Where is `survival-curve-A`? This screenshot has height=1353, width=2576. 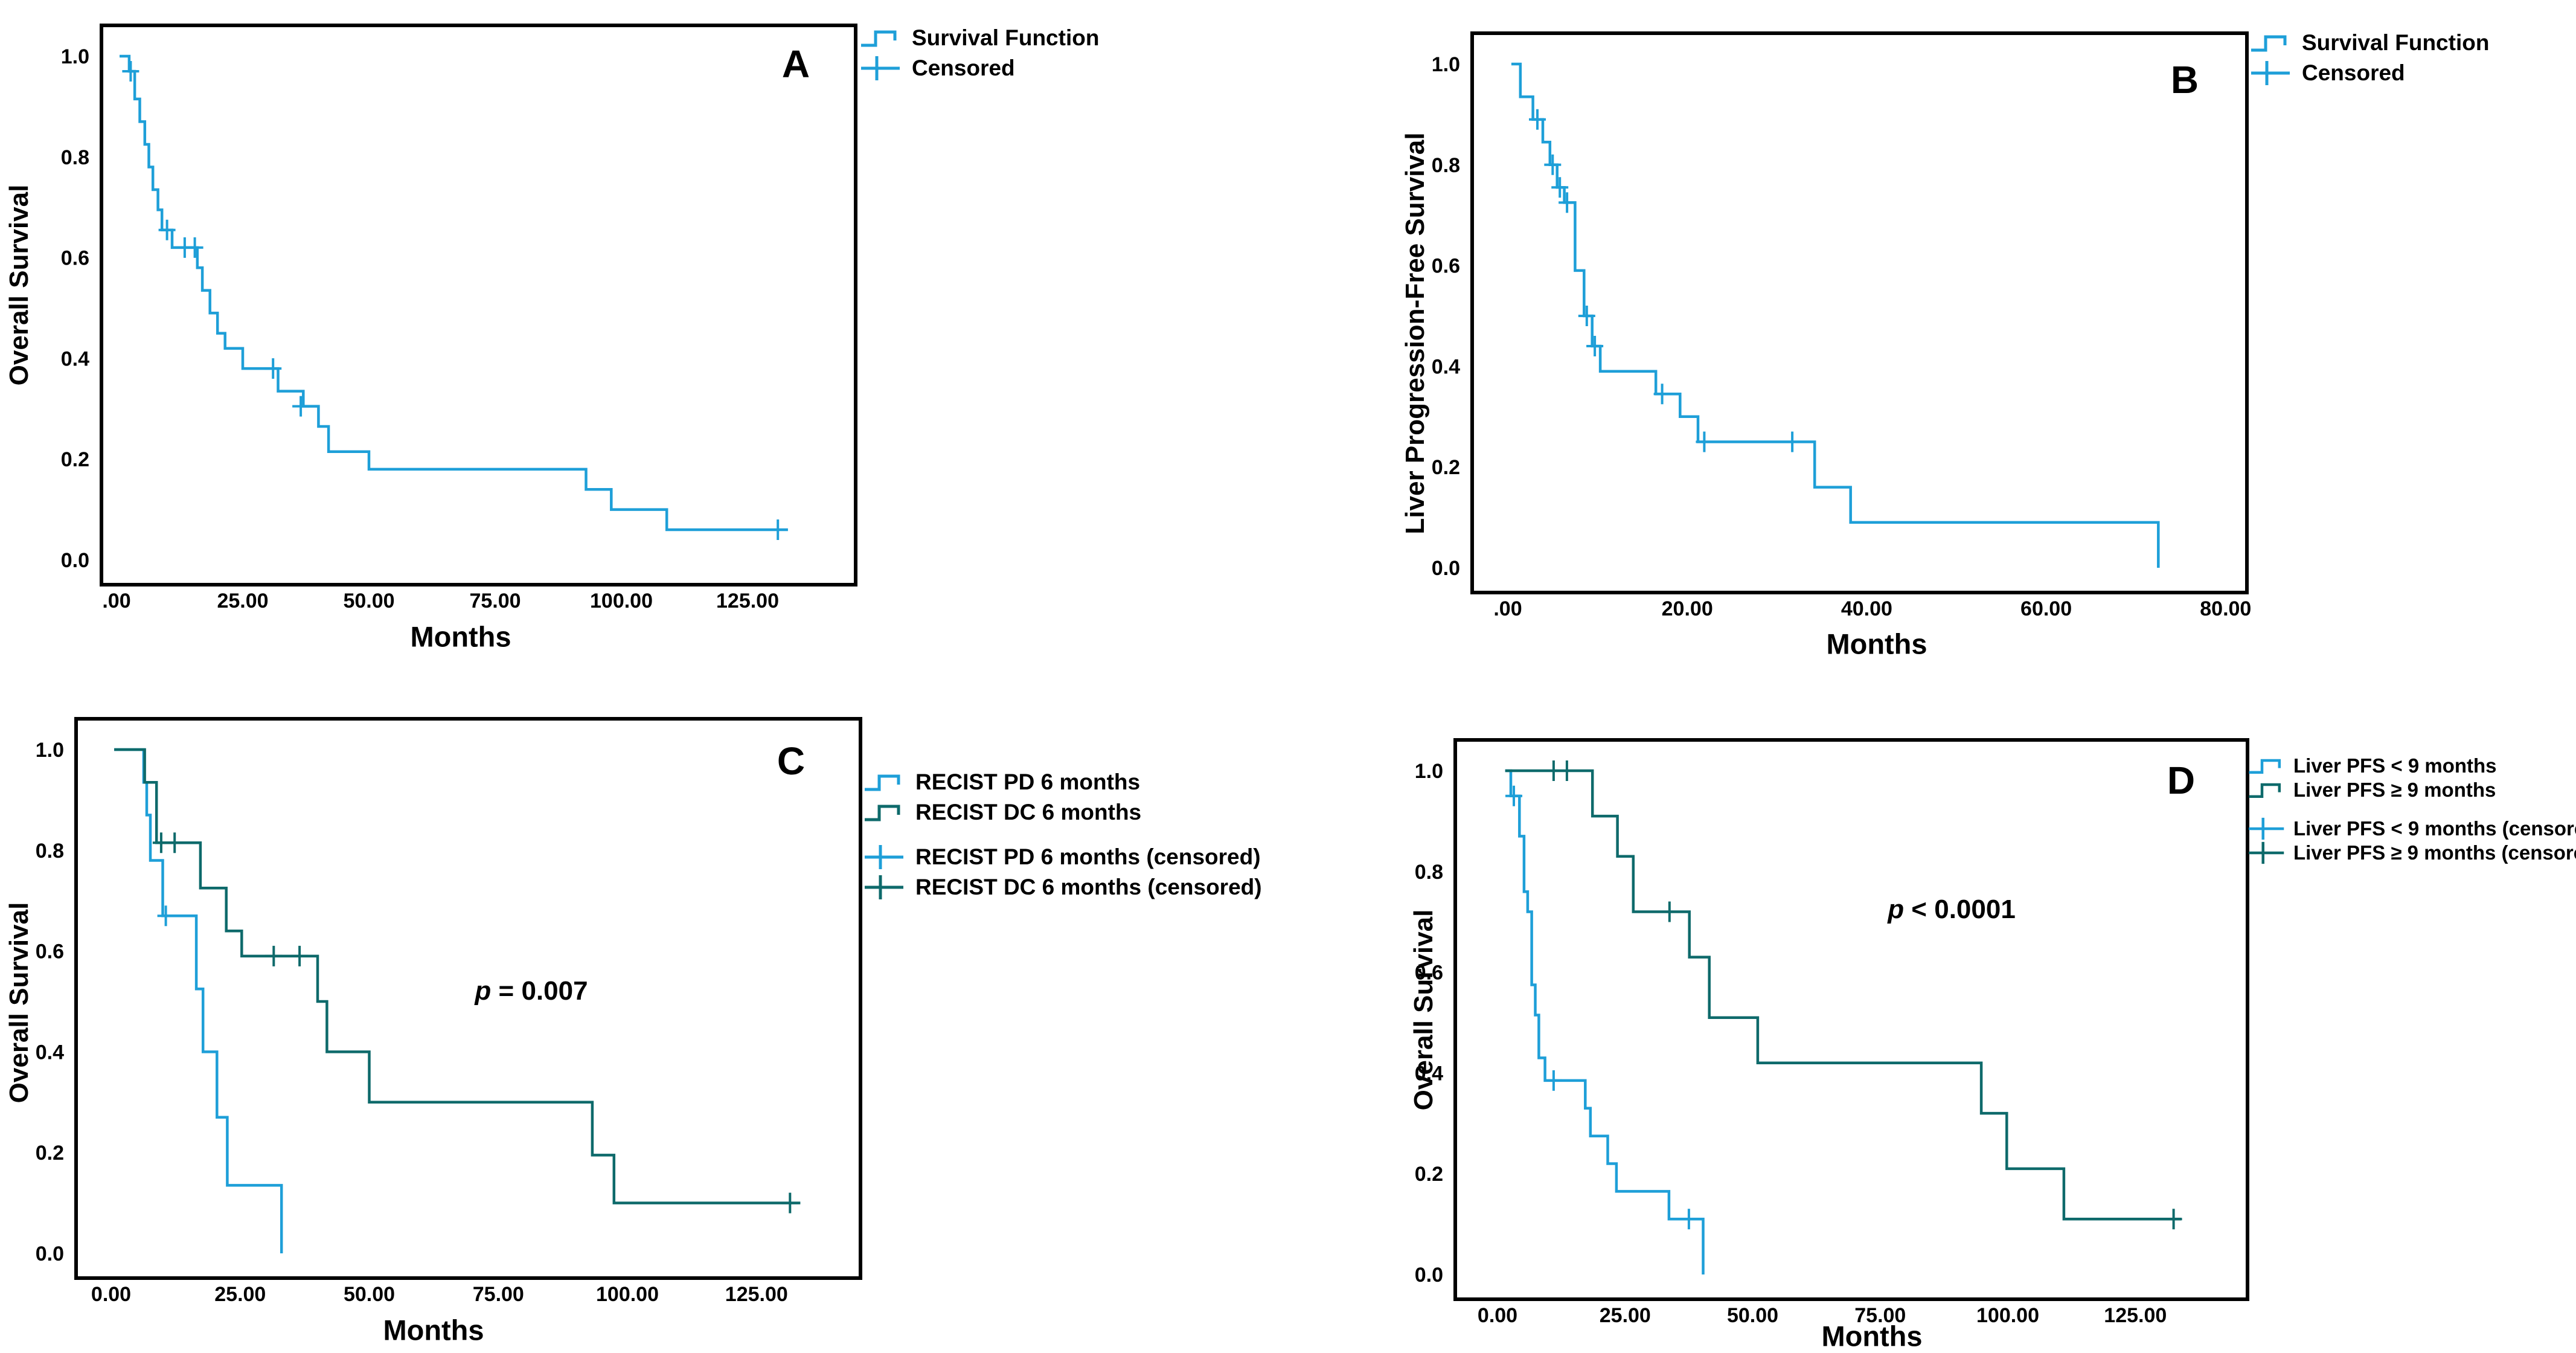 survival-curve-A is located at coordinates (454, 293).